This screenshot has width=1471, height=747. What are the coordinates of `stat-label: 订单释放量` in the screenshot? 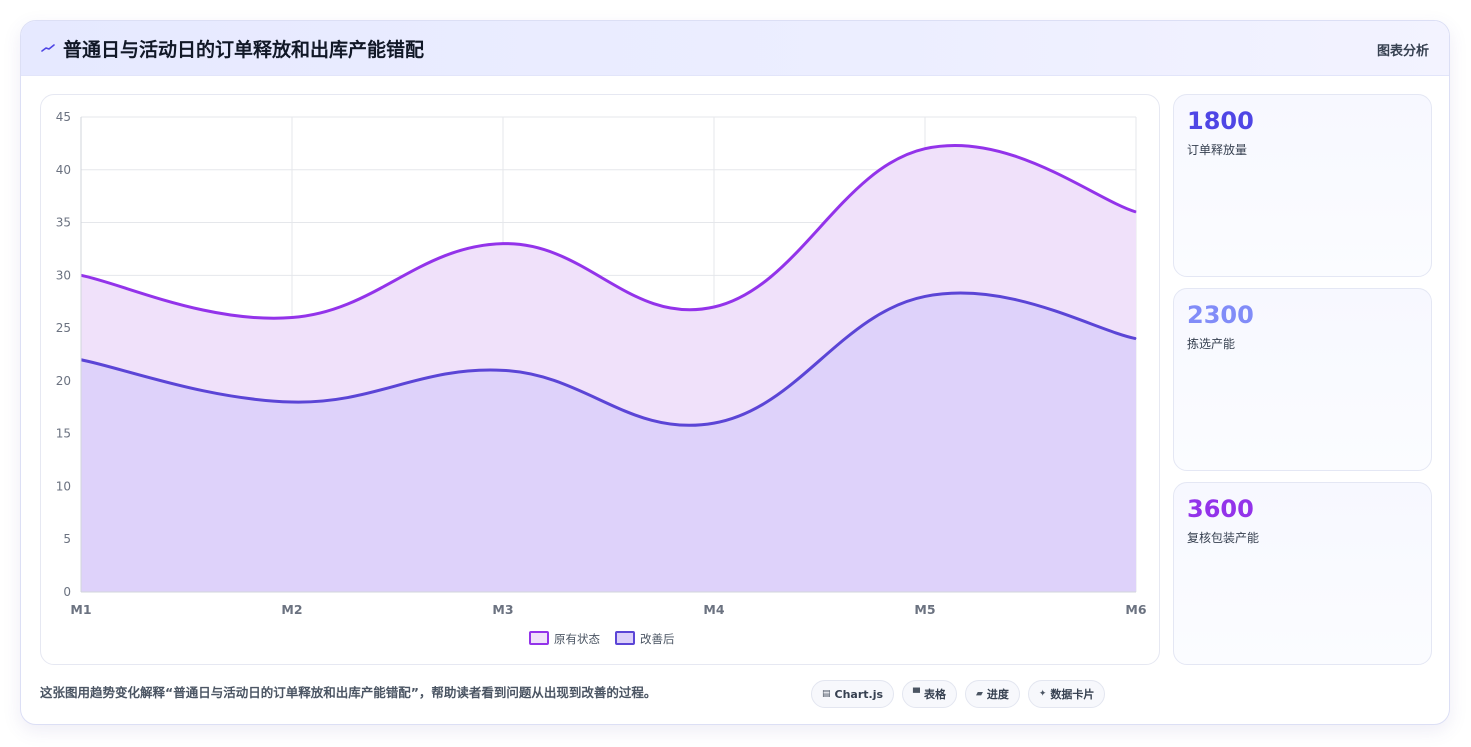 It's located at (1217, 150).